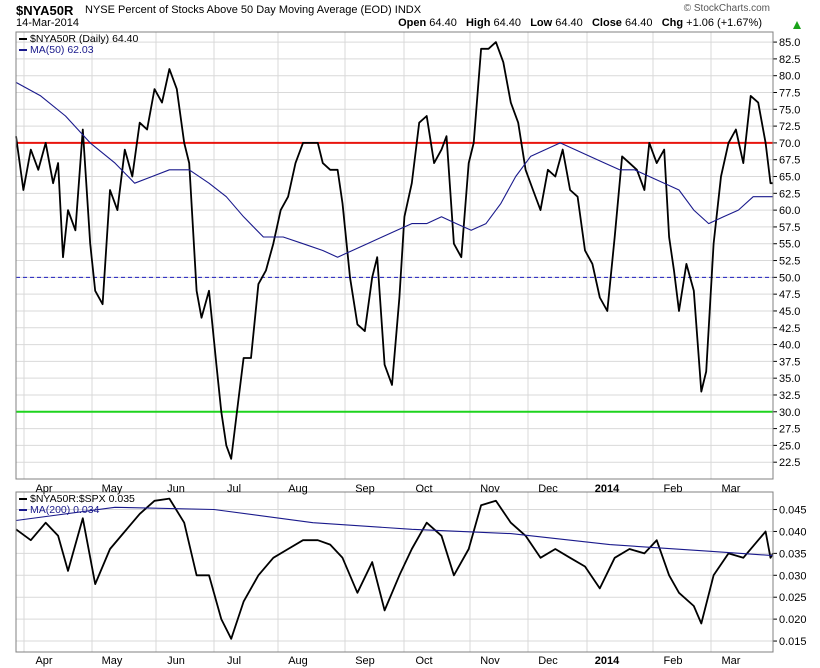  I want to click on close-label: Close, so click(606, 23).